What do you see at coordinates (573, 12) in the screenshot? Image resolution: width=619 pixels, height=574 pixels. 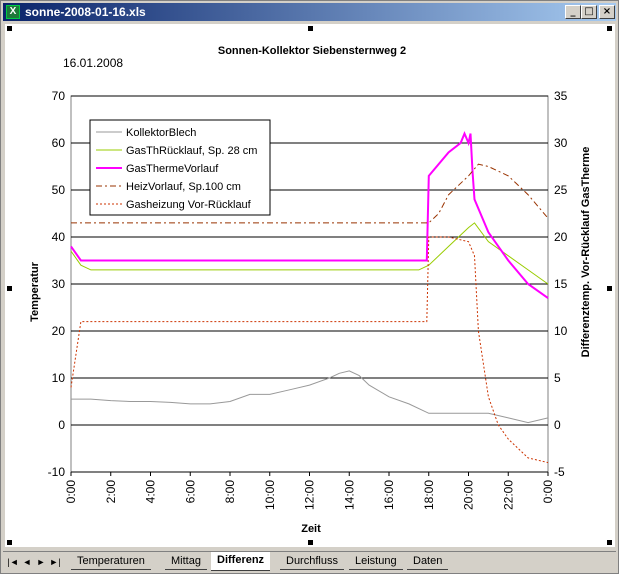 I see `minimize-button: _` at bounding box center [573, 12].